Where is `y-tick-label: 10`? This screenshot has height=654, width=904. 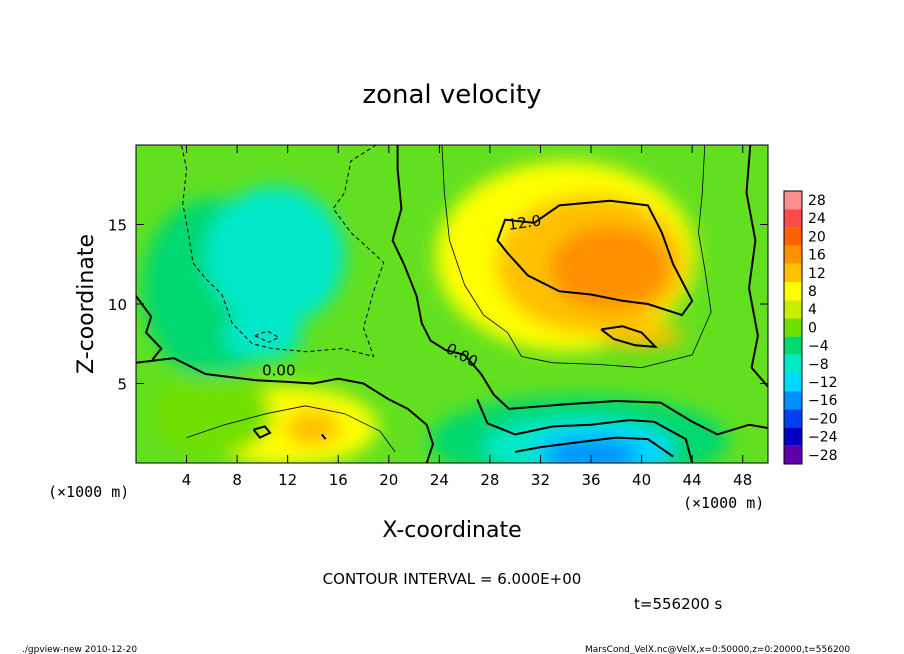
y-tick-label: 10 is located at coordinates (117, 305).